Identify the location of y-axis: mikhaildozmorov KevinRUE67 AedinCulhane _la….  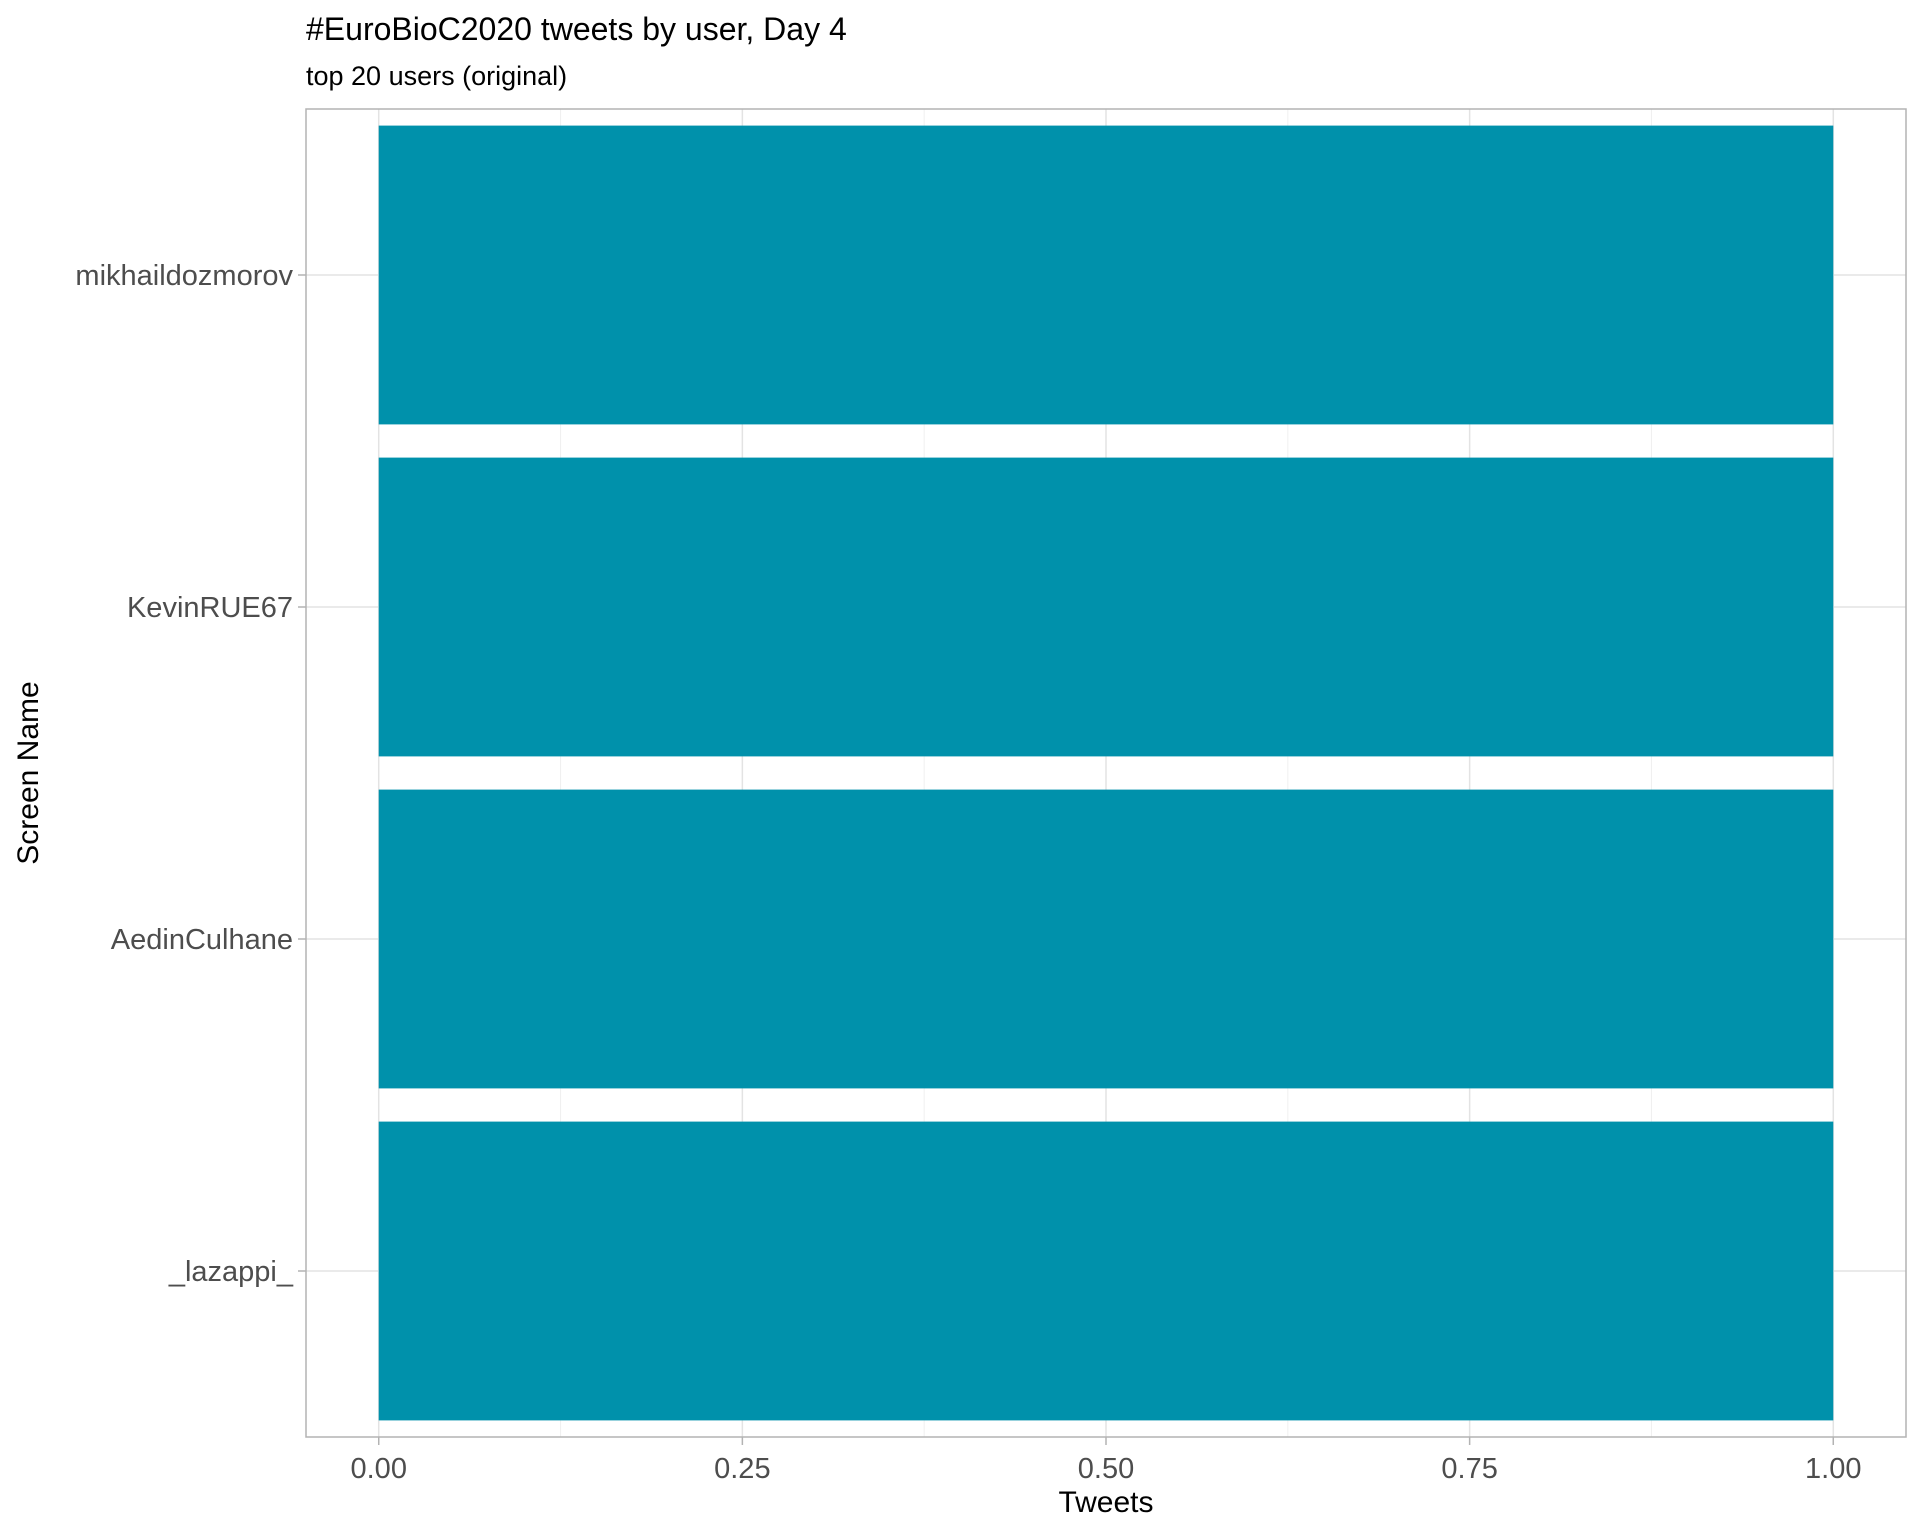
(190, 774).